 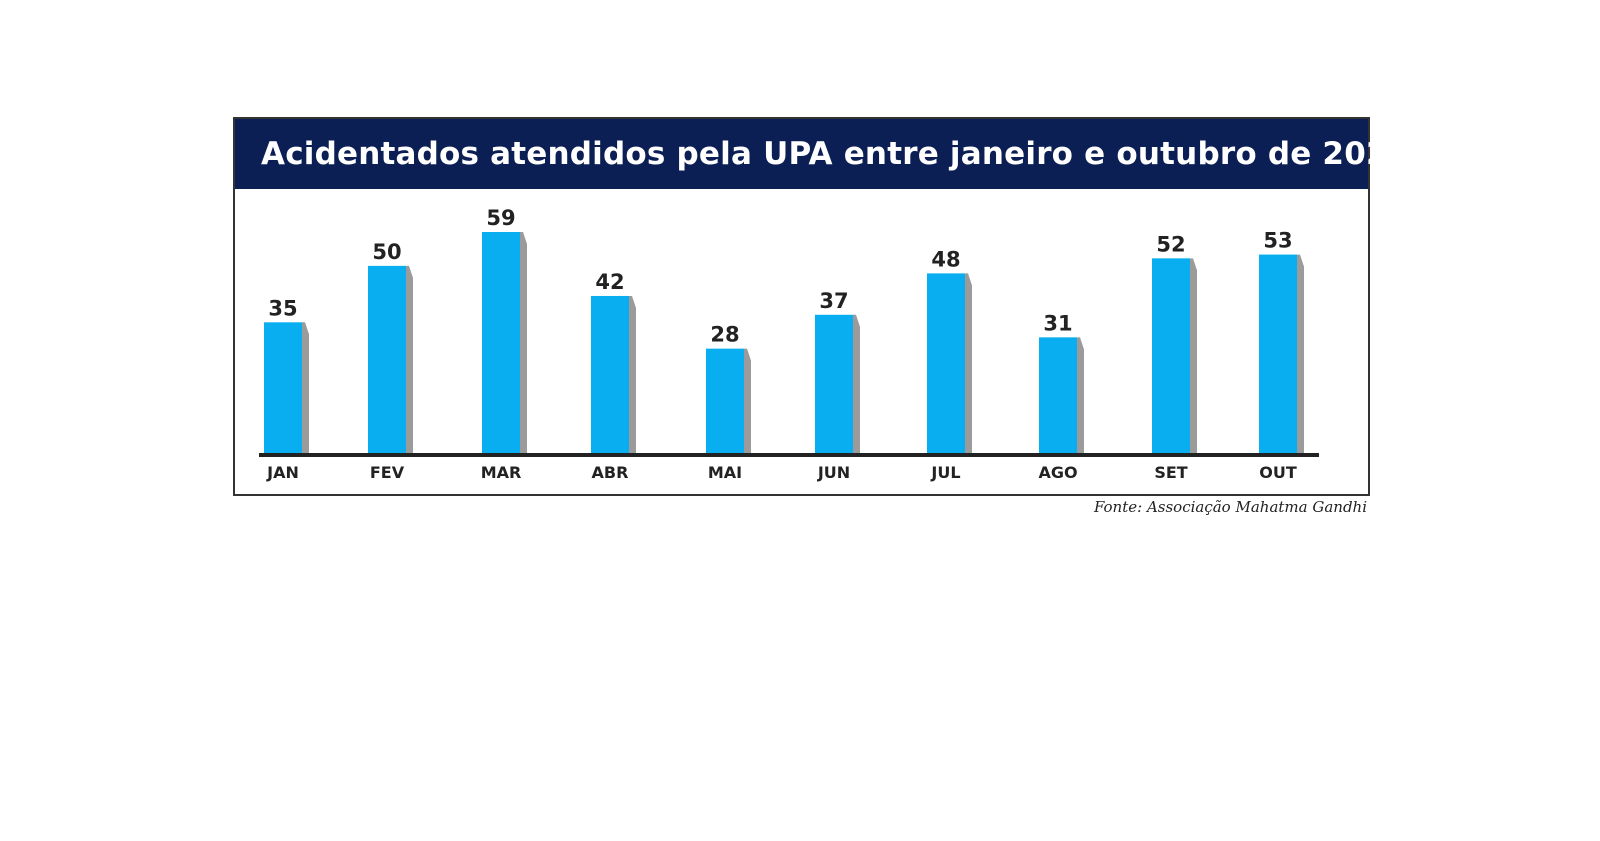 I want to click on data-label: 48, so click(x=945, y=259).